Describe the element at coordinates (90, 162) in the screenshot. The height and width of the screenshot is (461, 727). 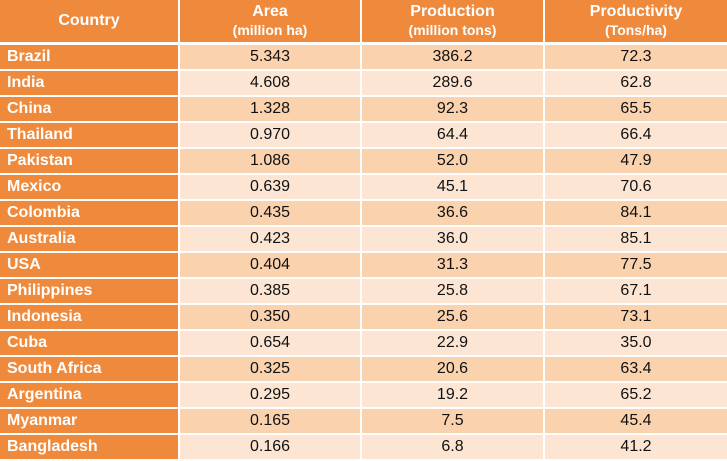
I see `country-cell: Pakistan` at that location.